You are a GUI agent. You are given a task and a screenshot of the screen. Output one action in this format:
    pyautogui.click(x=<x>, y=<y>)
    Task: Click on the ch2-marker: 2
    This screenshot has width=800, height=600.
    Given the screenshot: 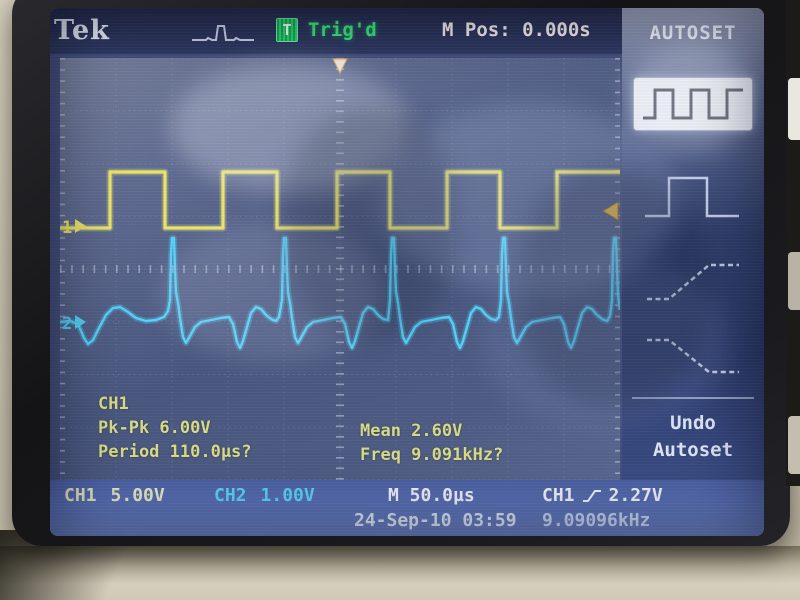 What is the action you would take?
    pyautogui.click(x=67, y=324)
    